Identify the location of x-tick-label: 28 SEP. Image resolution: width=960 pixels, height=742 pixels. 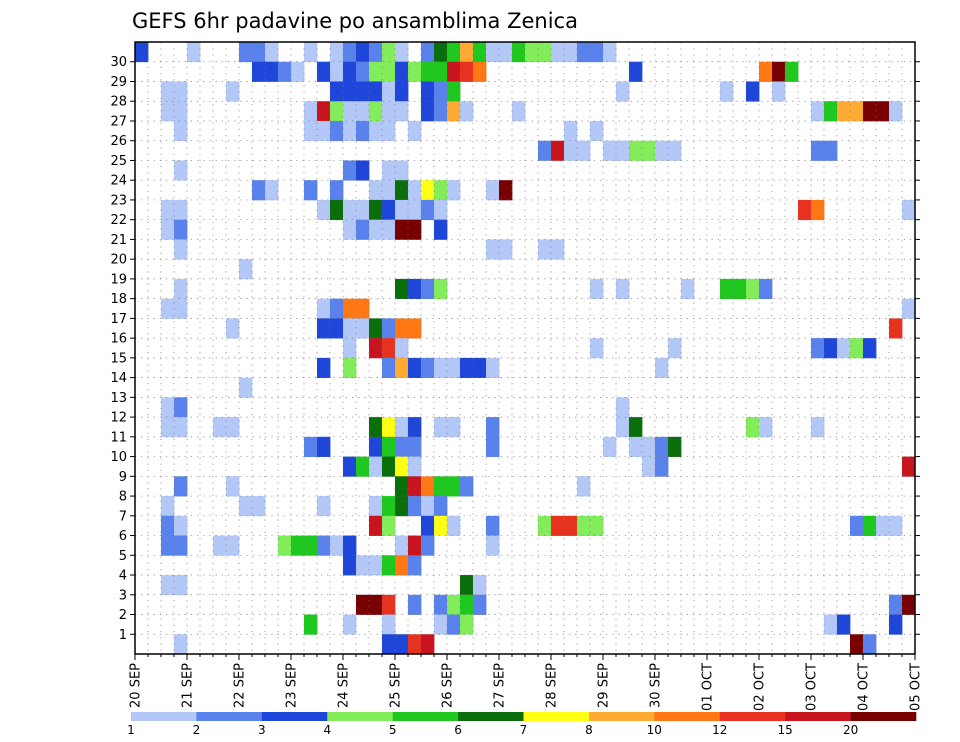
(552, 685).